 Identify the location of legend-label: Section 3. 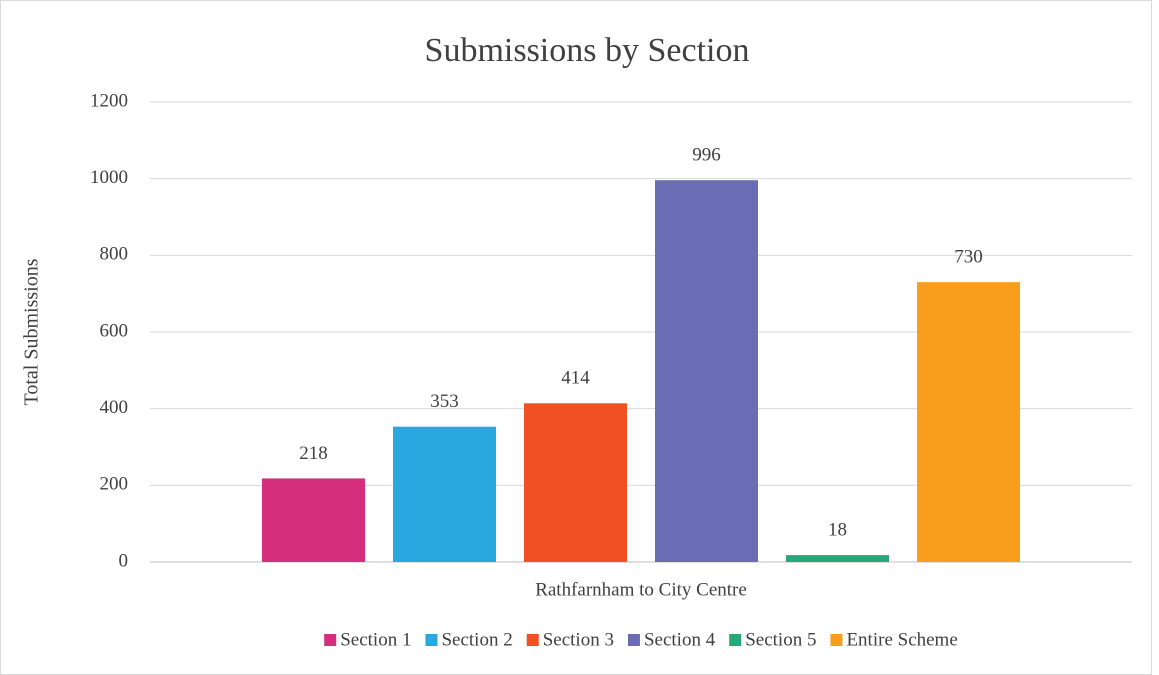
(578, 639).